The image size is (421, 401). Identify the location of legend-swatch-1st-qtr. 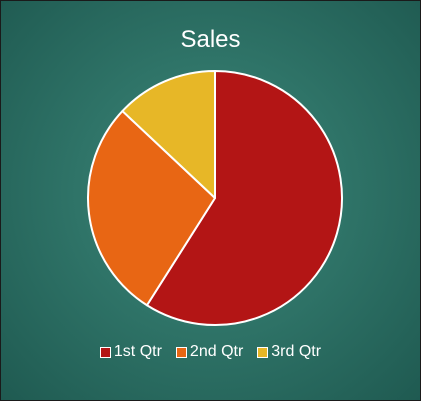
(105, 352).